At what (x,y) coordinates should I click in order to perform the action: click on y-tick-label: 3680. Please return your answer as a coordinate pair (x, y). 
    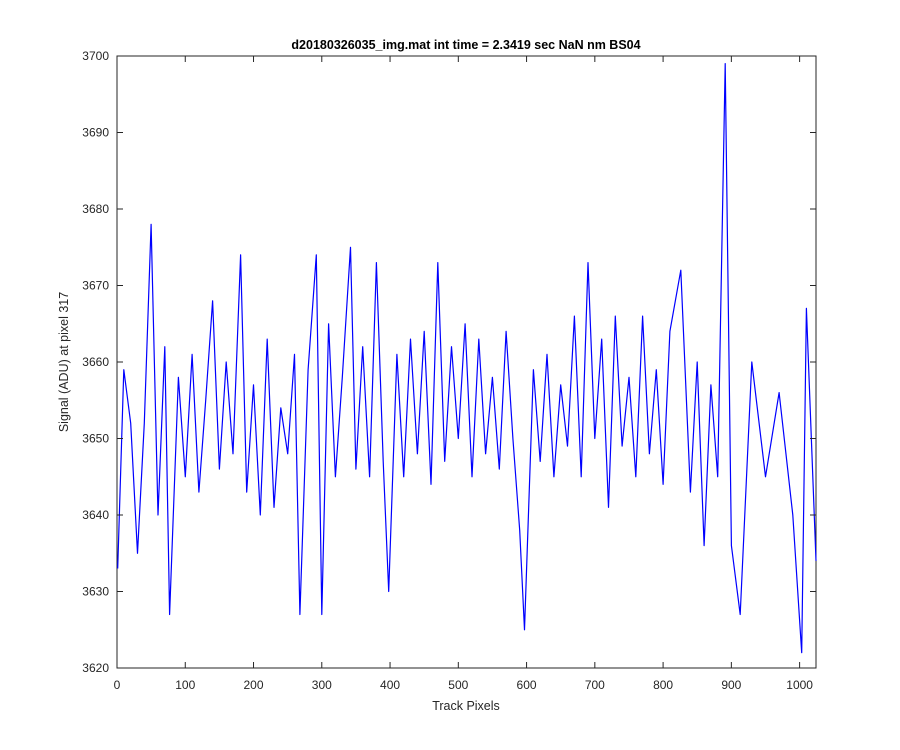
    Looking at the image, I should click on (95, 209).